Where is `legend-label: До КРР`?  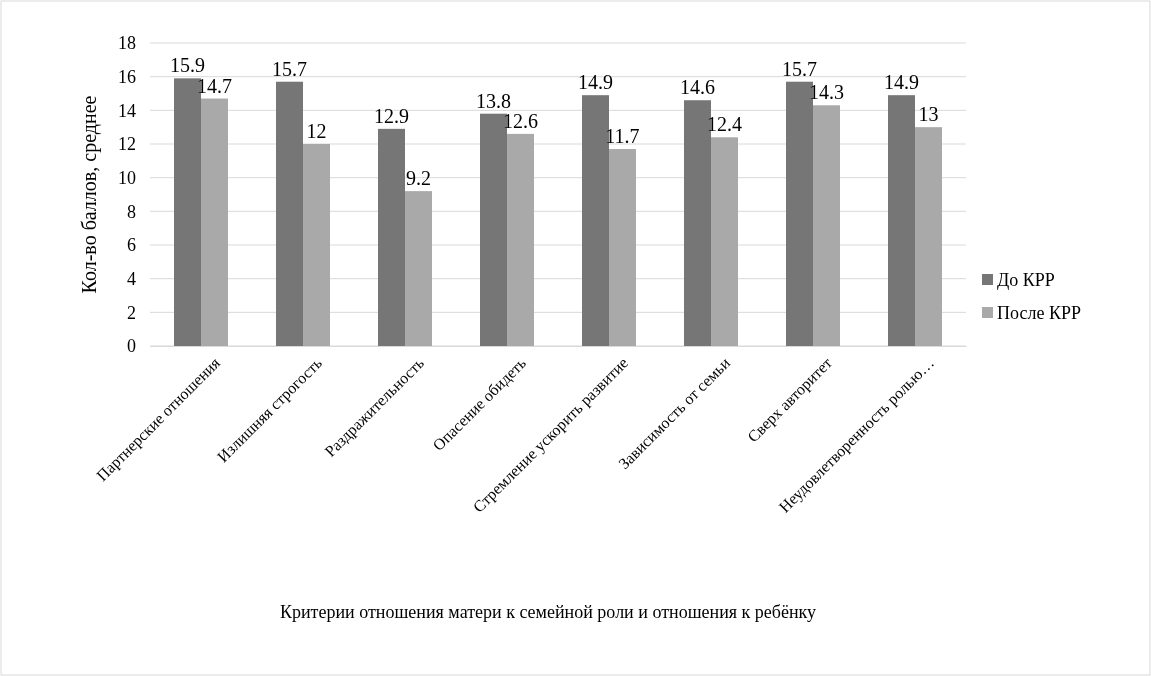
legend-label: До КРР is located at coordinates (1026, 280).